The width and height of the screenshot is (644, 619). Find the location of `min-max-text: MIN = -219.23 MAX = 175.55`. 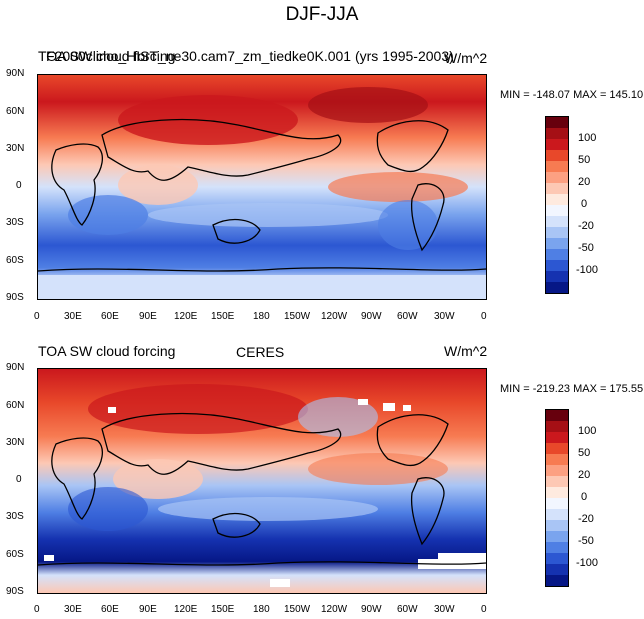

min-max-text: MIN = -219.23 MAX = 175.55 is located at coordinates (572, 389).